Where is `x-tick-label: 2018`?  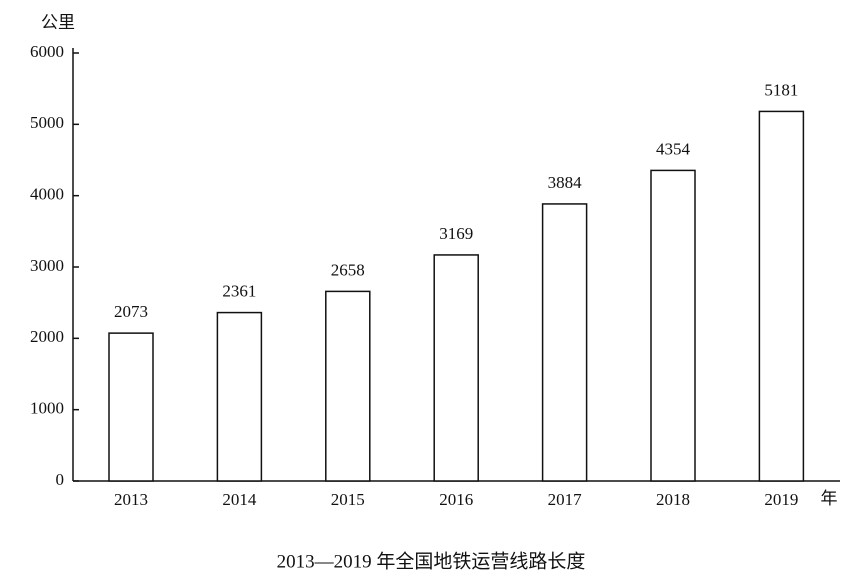 x-tick-label: 2018 is located at coordinates (673, 499).